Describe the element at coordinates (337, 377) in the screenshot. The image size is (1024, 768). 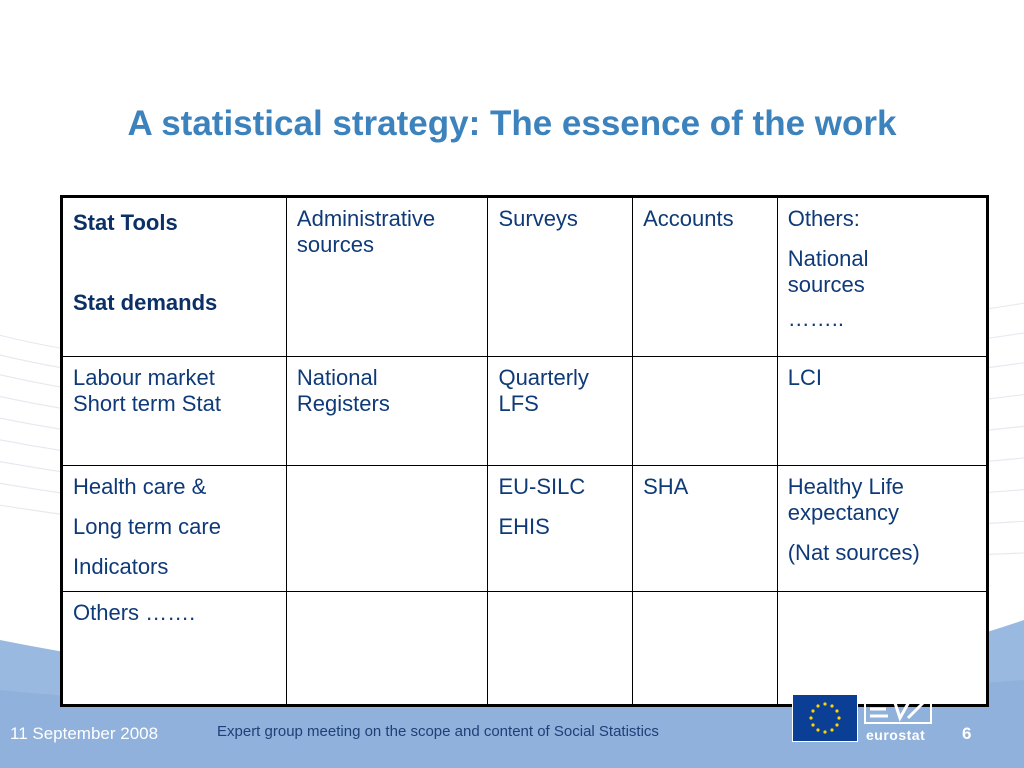
I see `cell-text: National` at that location.